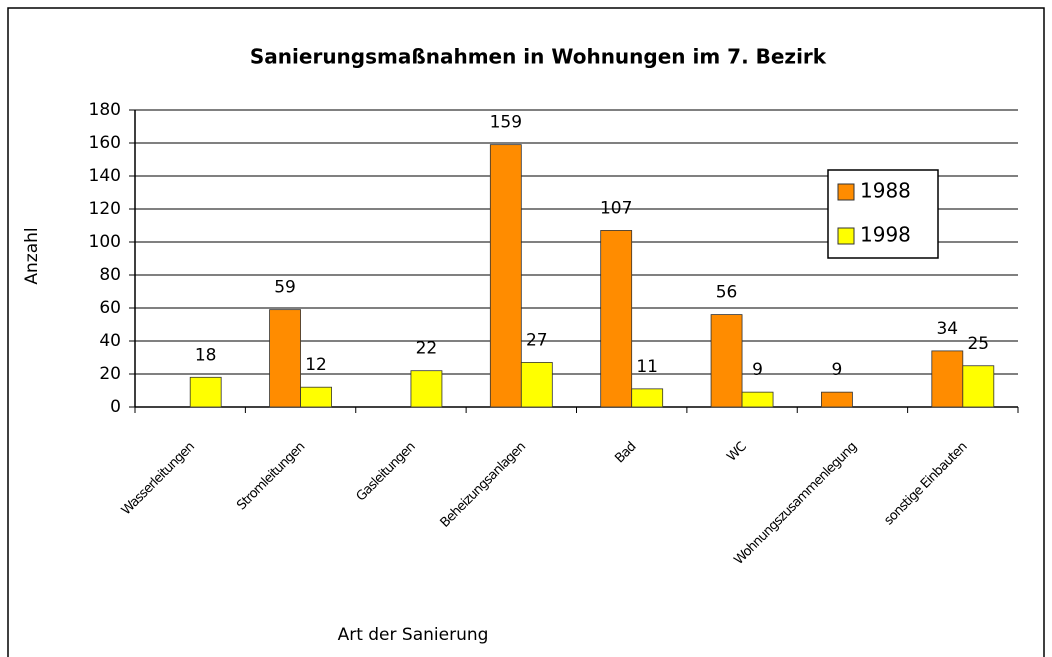  I want to click on data-label: 59, so click(285, 288).